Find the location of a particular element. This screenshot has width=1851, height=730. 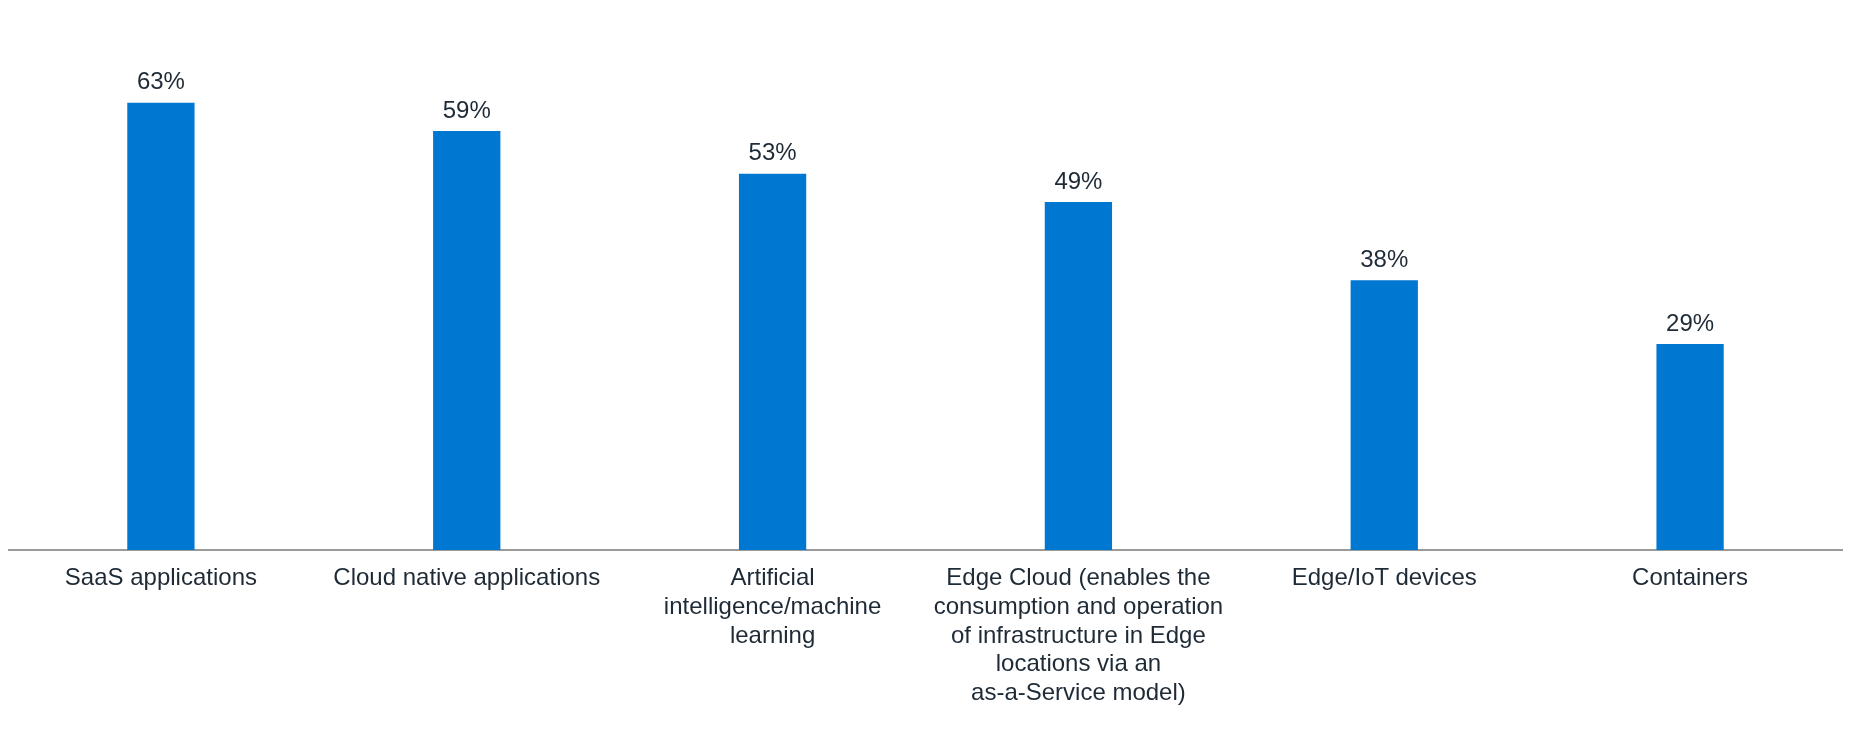

data-label: 59% is located at coordinates (466, 109).